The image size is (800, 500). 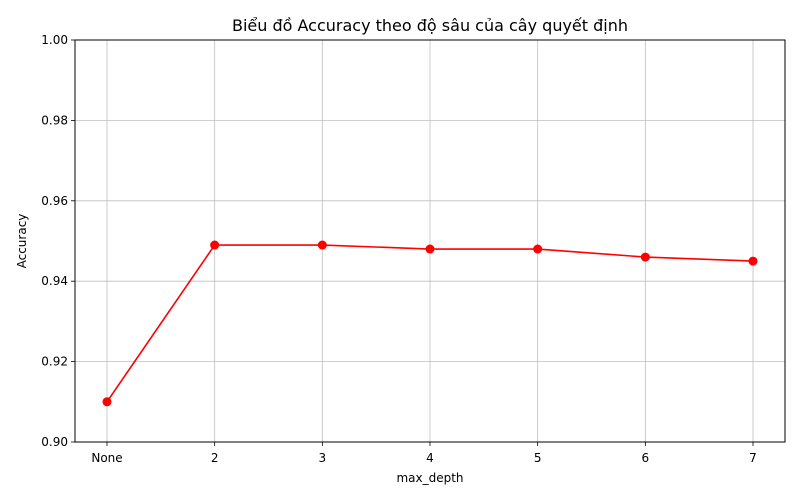 I want to click on x-tick-label: 5, so click(x=538, y=458).